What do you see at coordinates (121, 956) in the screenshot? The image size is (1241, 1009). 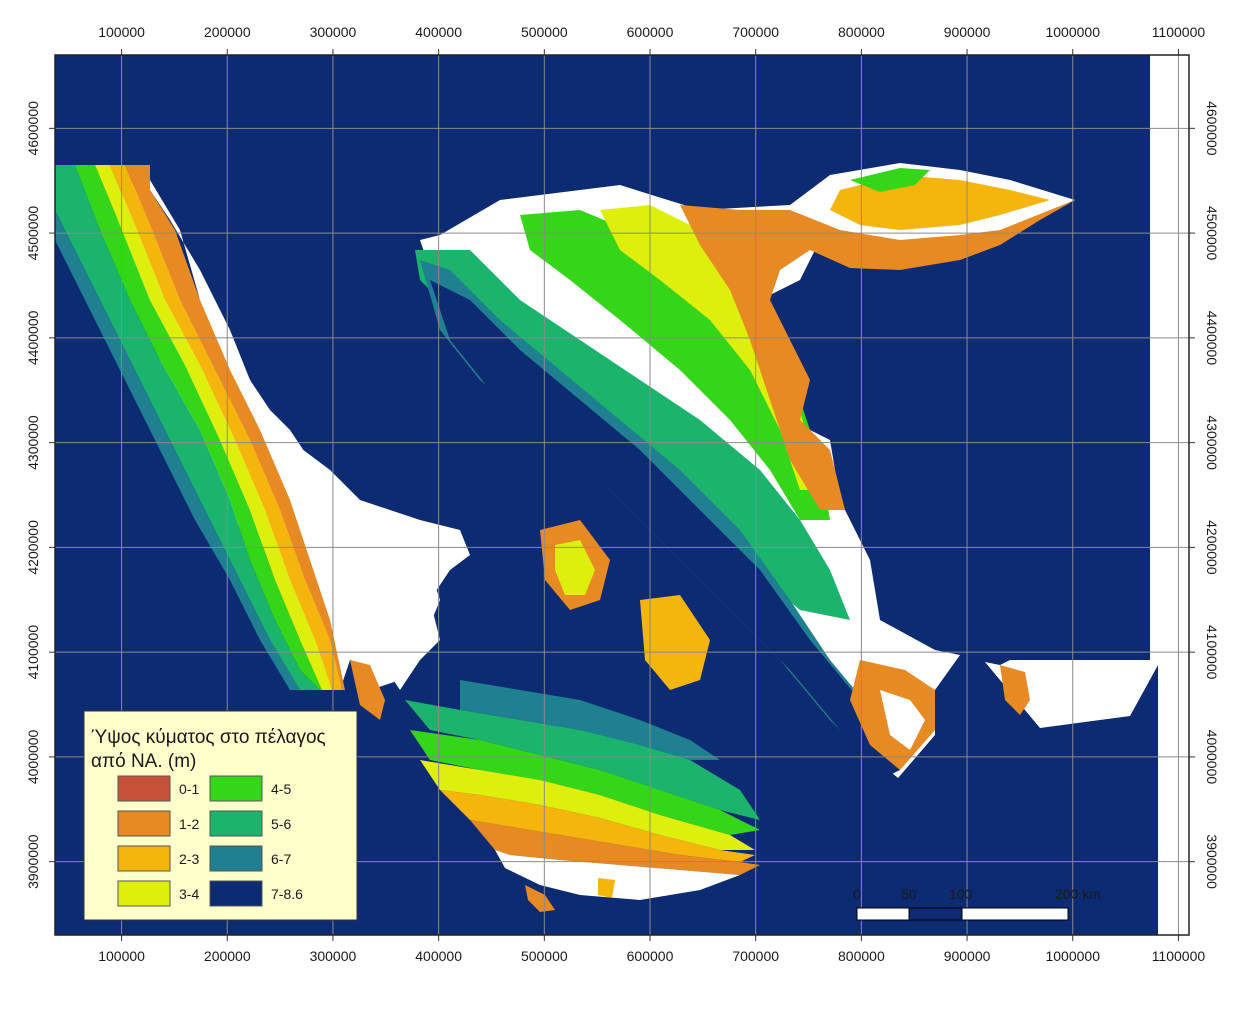 I see `x-tick-label-bottom: 100000` at bounding box center [121, 956].